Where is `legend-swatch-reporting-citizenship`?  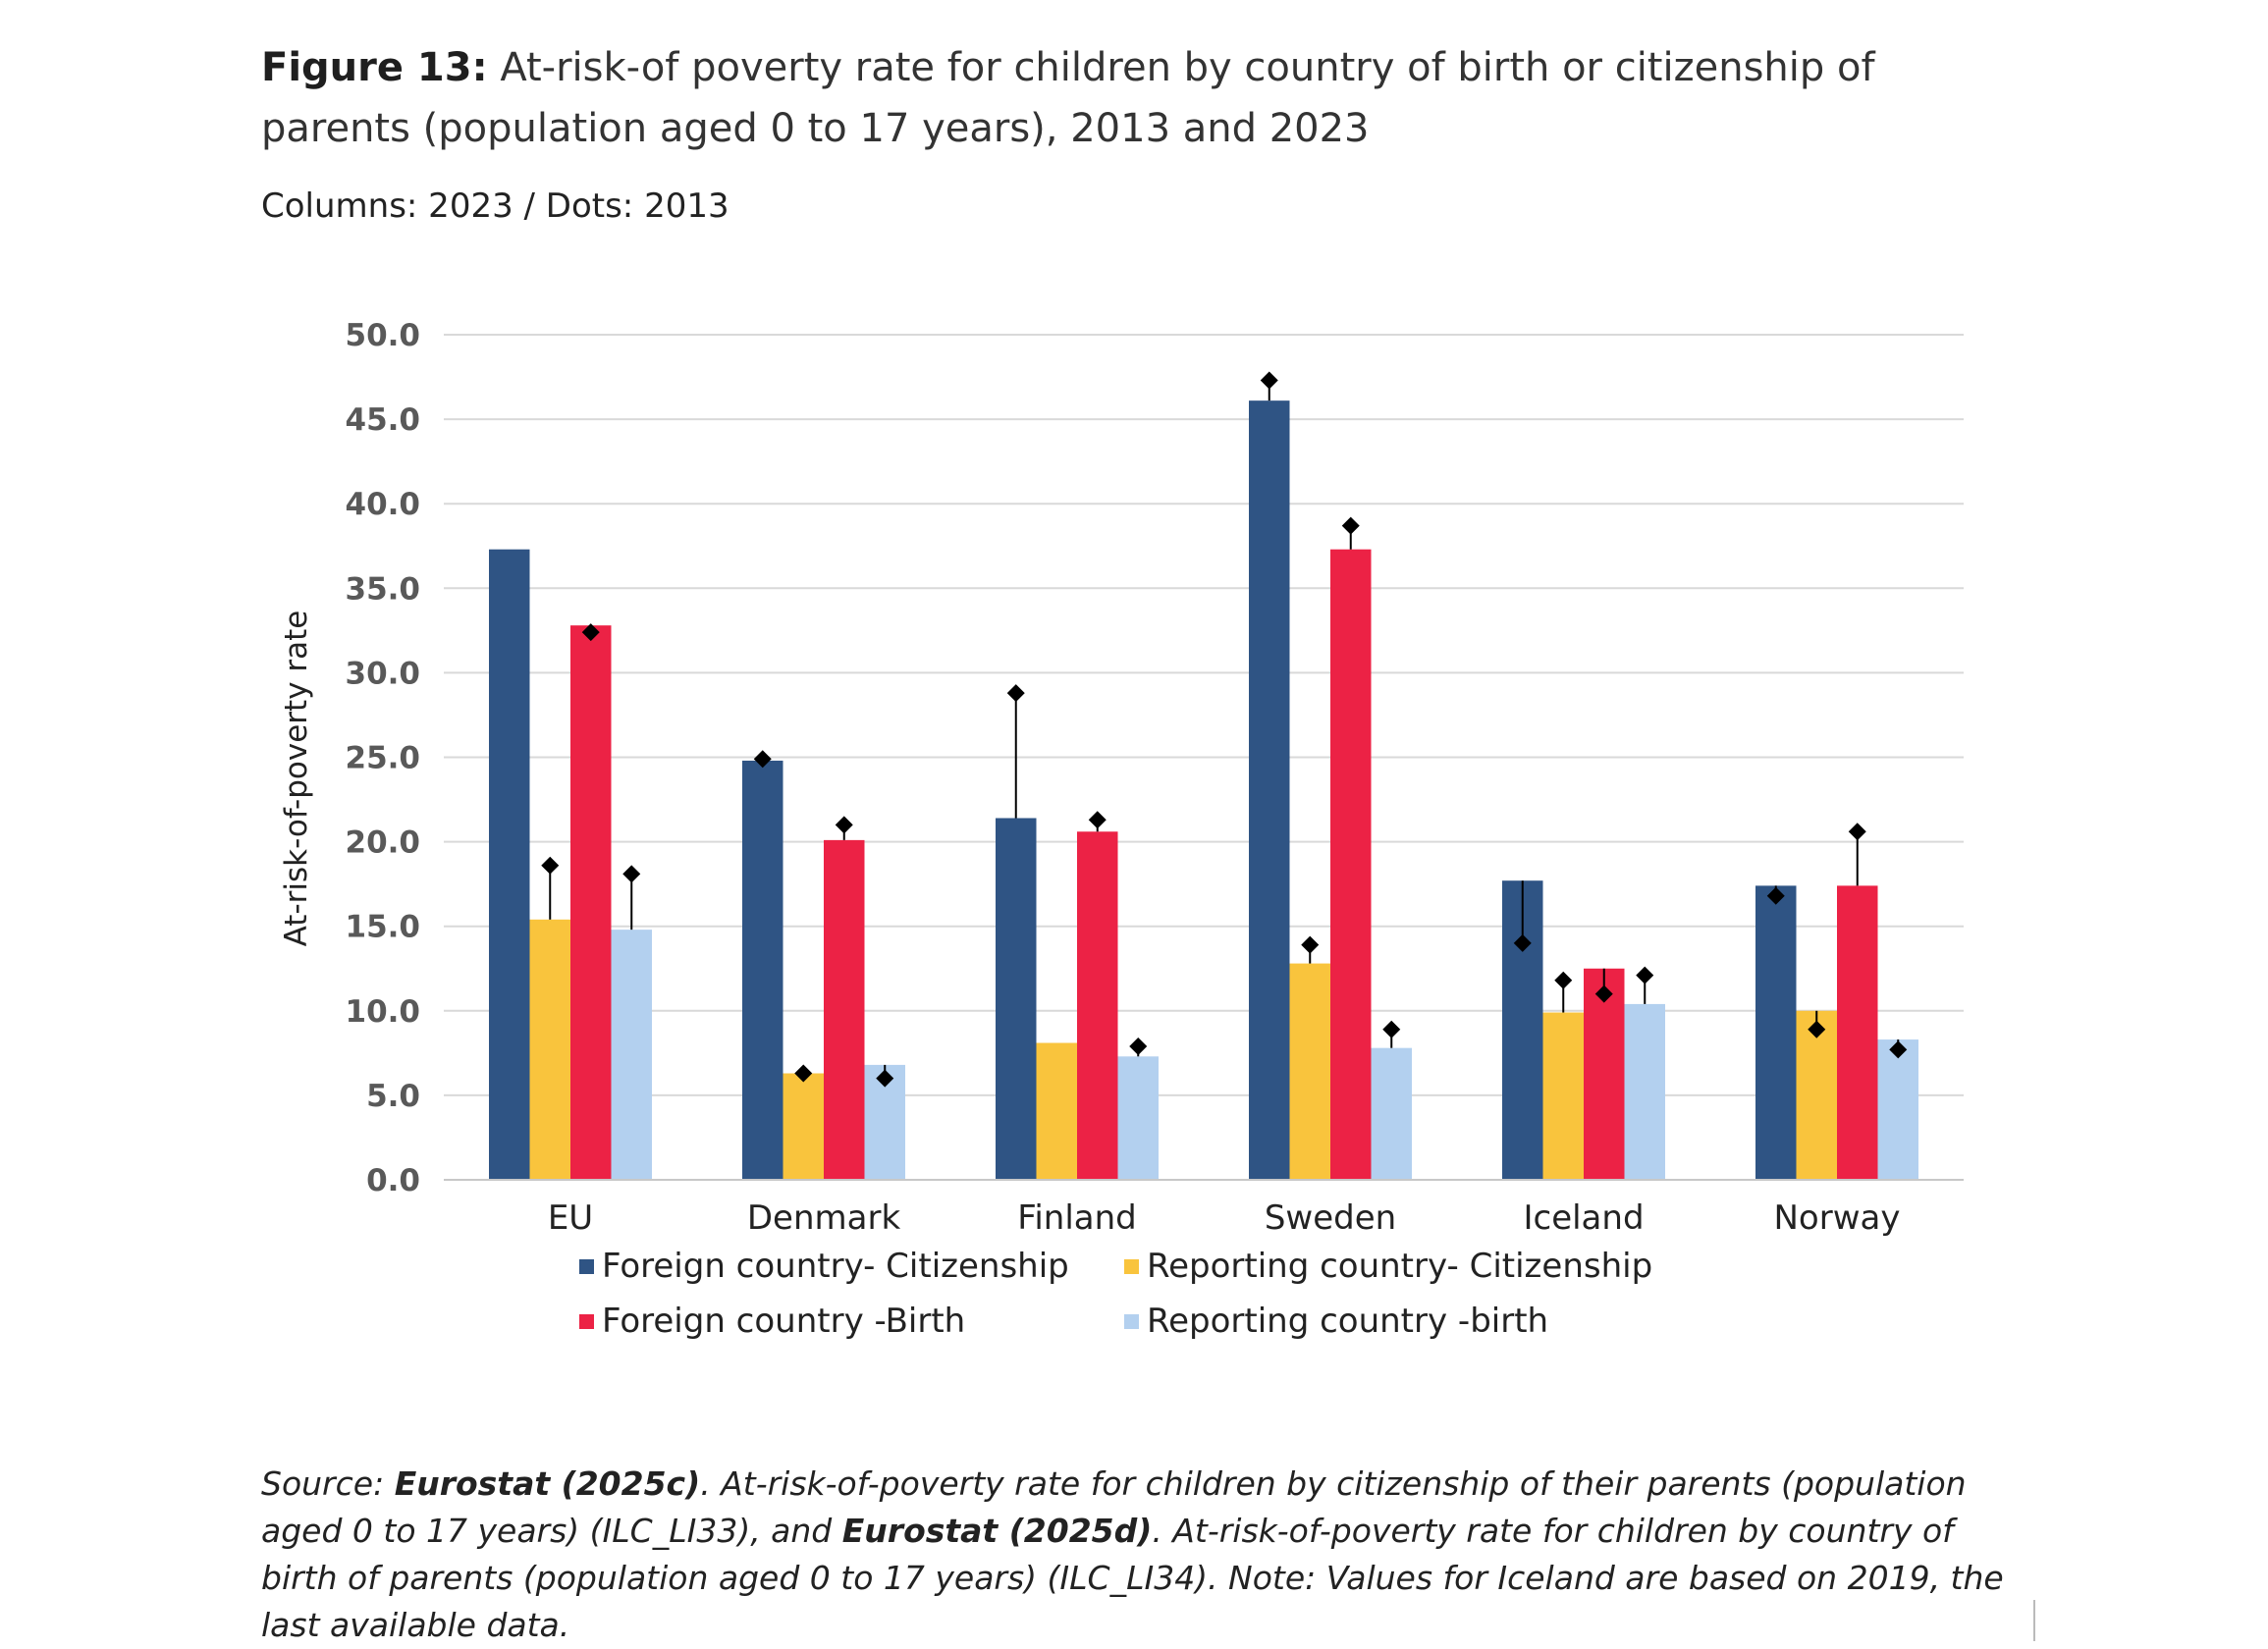
legend-swatch-reporting-citizenship is located at coordinates (1131, 1266).